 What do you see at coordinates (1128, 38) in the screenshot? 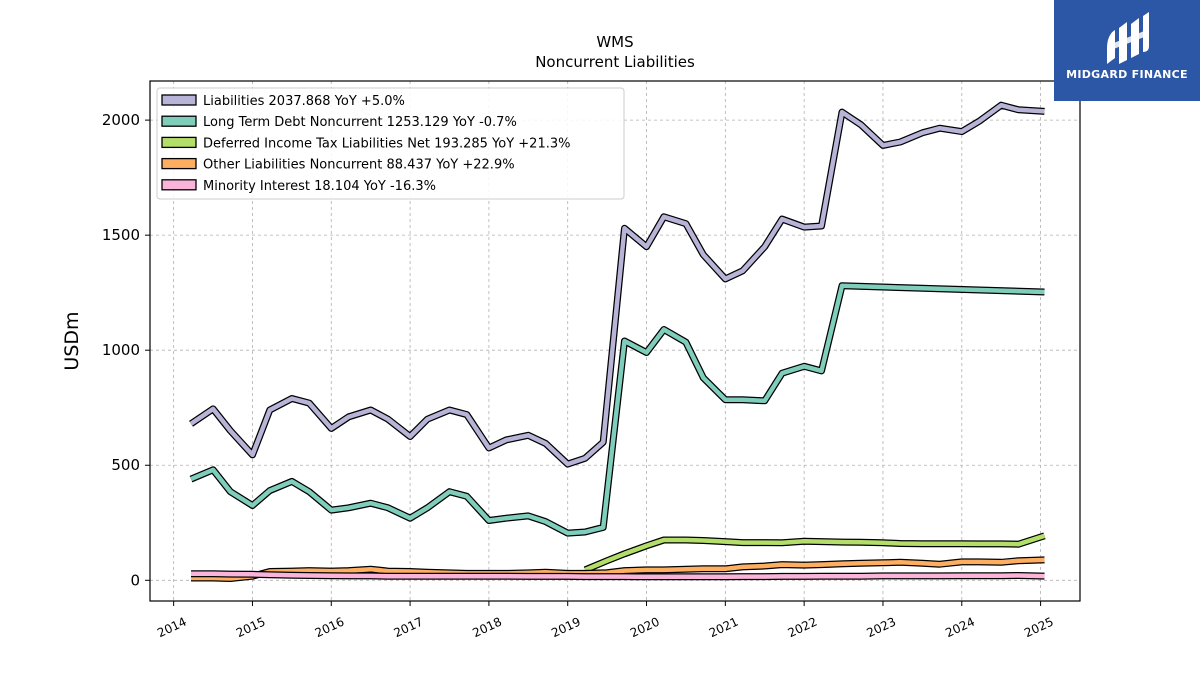
I see `logo-mark-icon` at bounding box center [1128, 38].